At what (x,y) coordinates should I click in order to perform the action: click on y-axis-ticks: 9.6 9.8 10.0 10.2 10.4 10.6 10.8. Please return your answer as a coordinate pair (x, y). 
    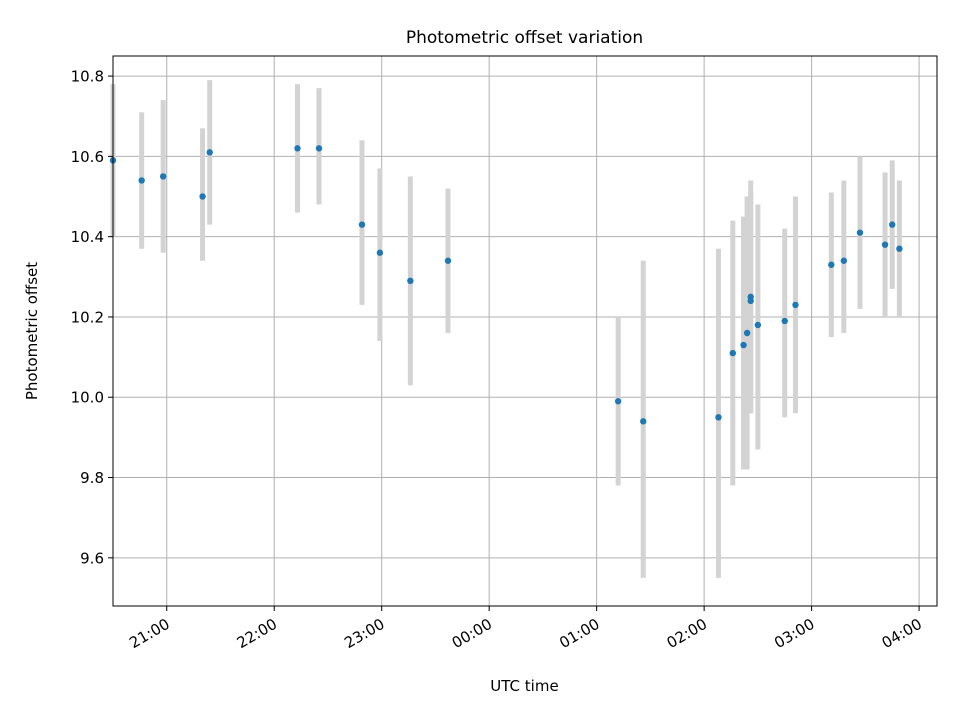
    Looking at the image, I should click on (92, 317).